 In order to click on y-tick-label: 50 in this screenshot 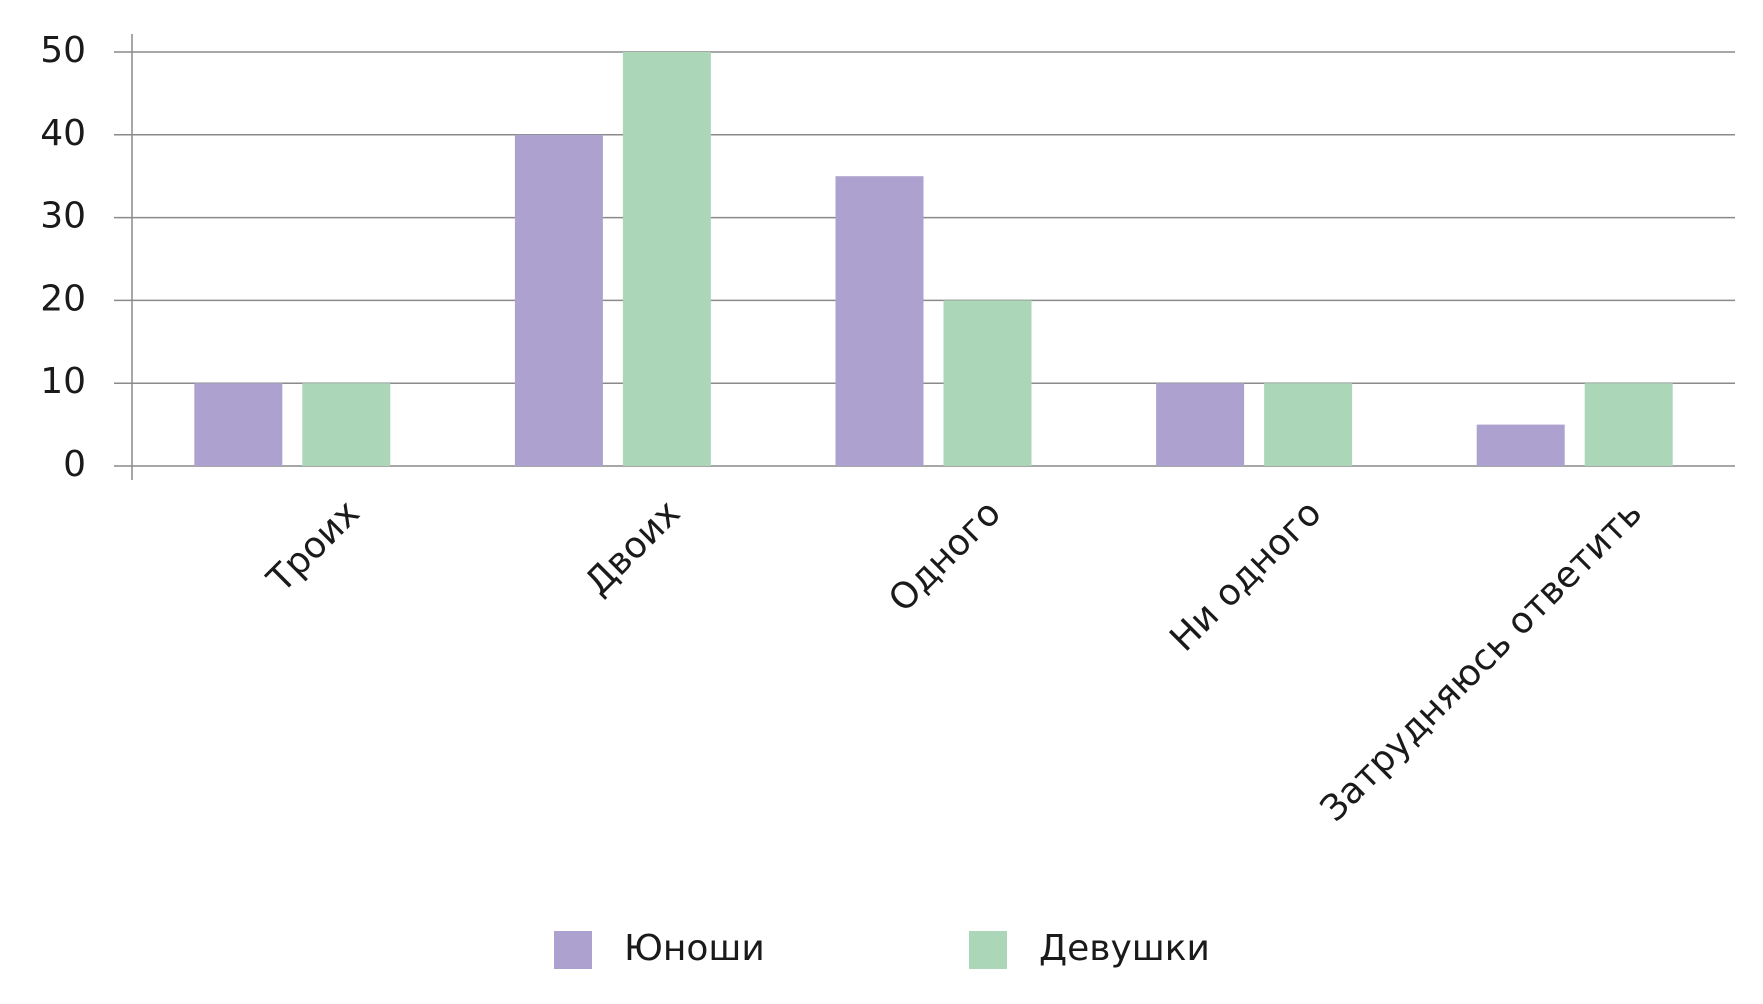, I will do `click(63, 50)`.